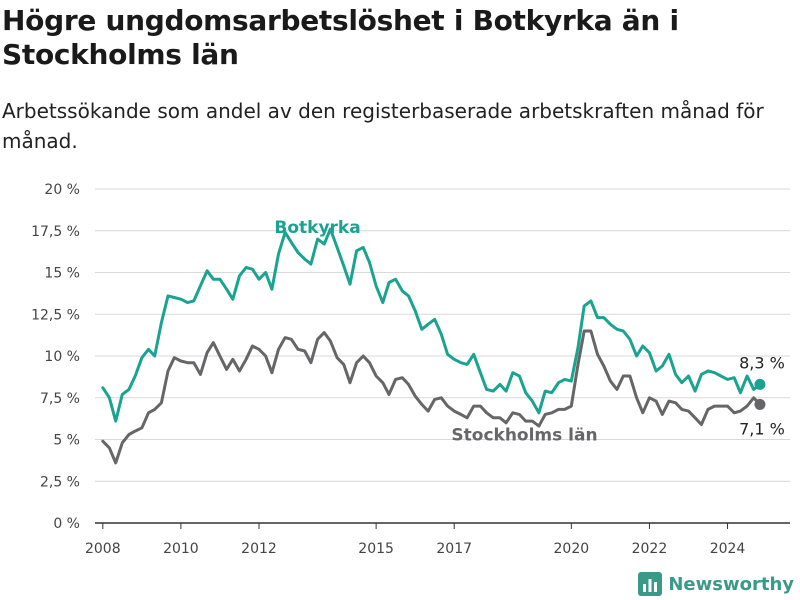  Describe the element at coordinates (762, 428) in the screenshot. I see `series-end-label: 7,1 %` at that location.